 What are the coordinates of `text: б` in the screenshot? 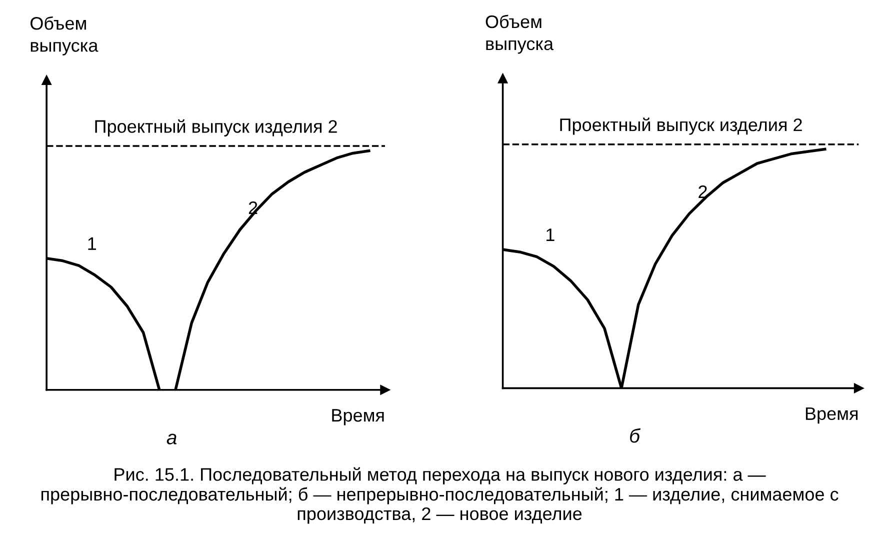 It's located at (635, 435).